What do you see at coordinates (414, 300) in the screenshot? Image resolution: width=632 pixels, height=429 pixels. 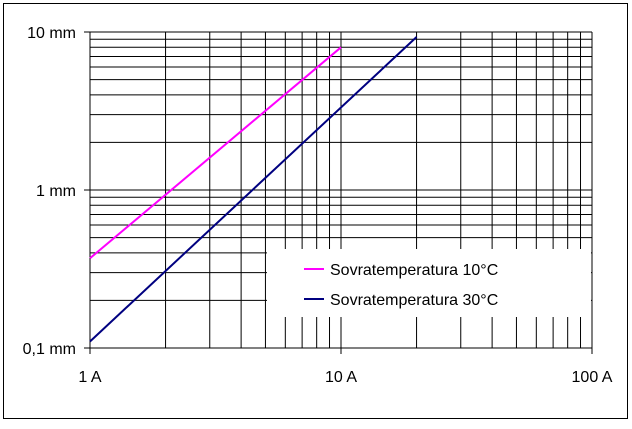 I see `legend-label-2: Sovratemperatura 30°C` at bounding box center [414, 300].